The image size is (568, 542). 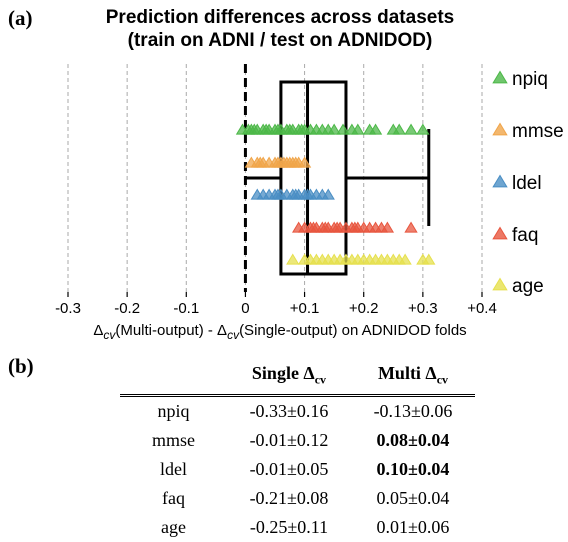 I want to click on table-row: mmse -0.01±0.12 0.08±0.04, so click(x=297, y=440).